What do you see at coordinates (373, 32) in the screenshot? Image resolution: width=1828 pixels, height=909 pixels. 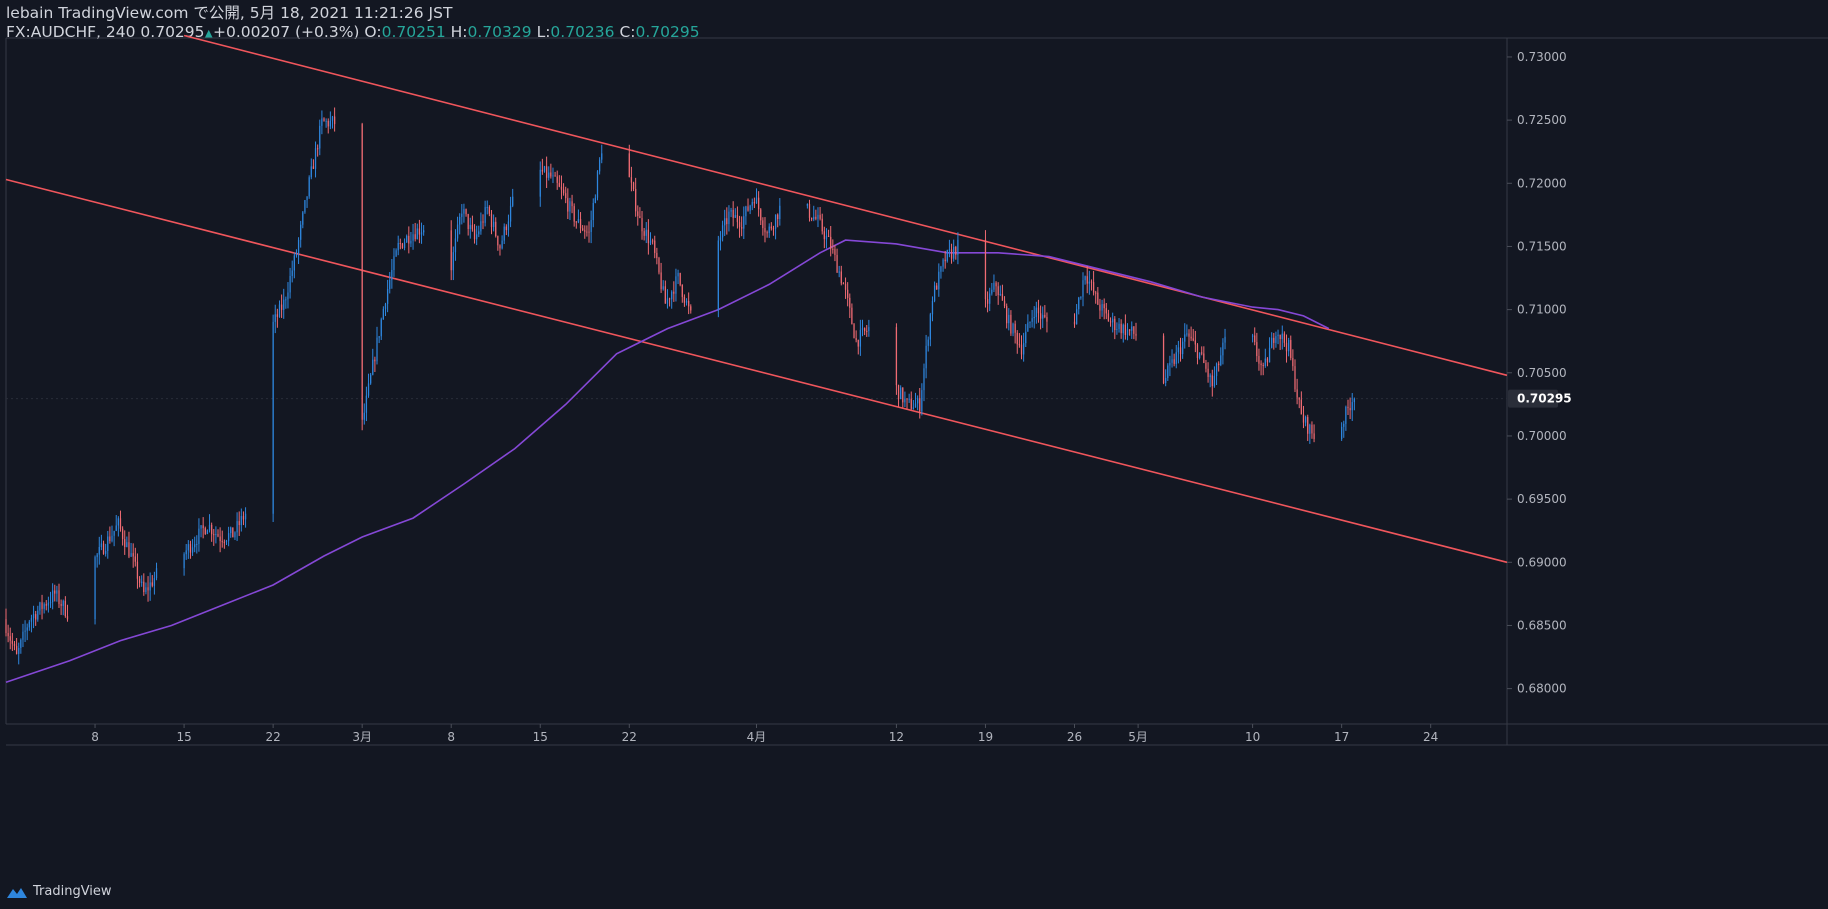 I see `open-label: O:` at bounding box center [373, 32].